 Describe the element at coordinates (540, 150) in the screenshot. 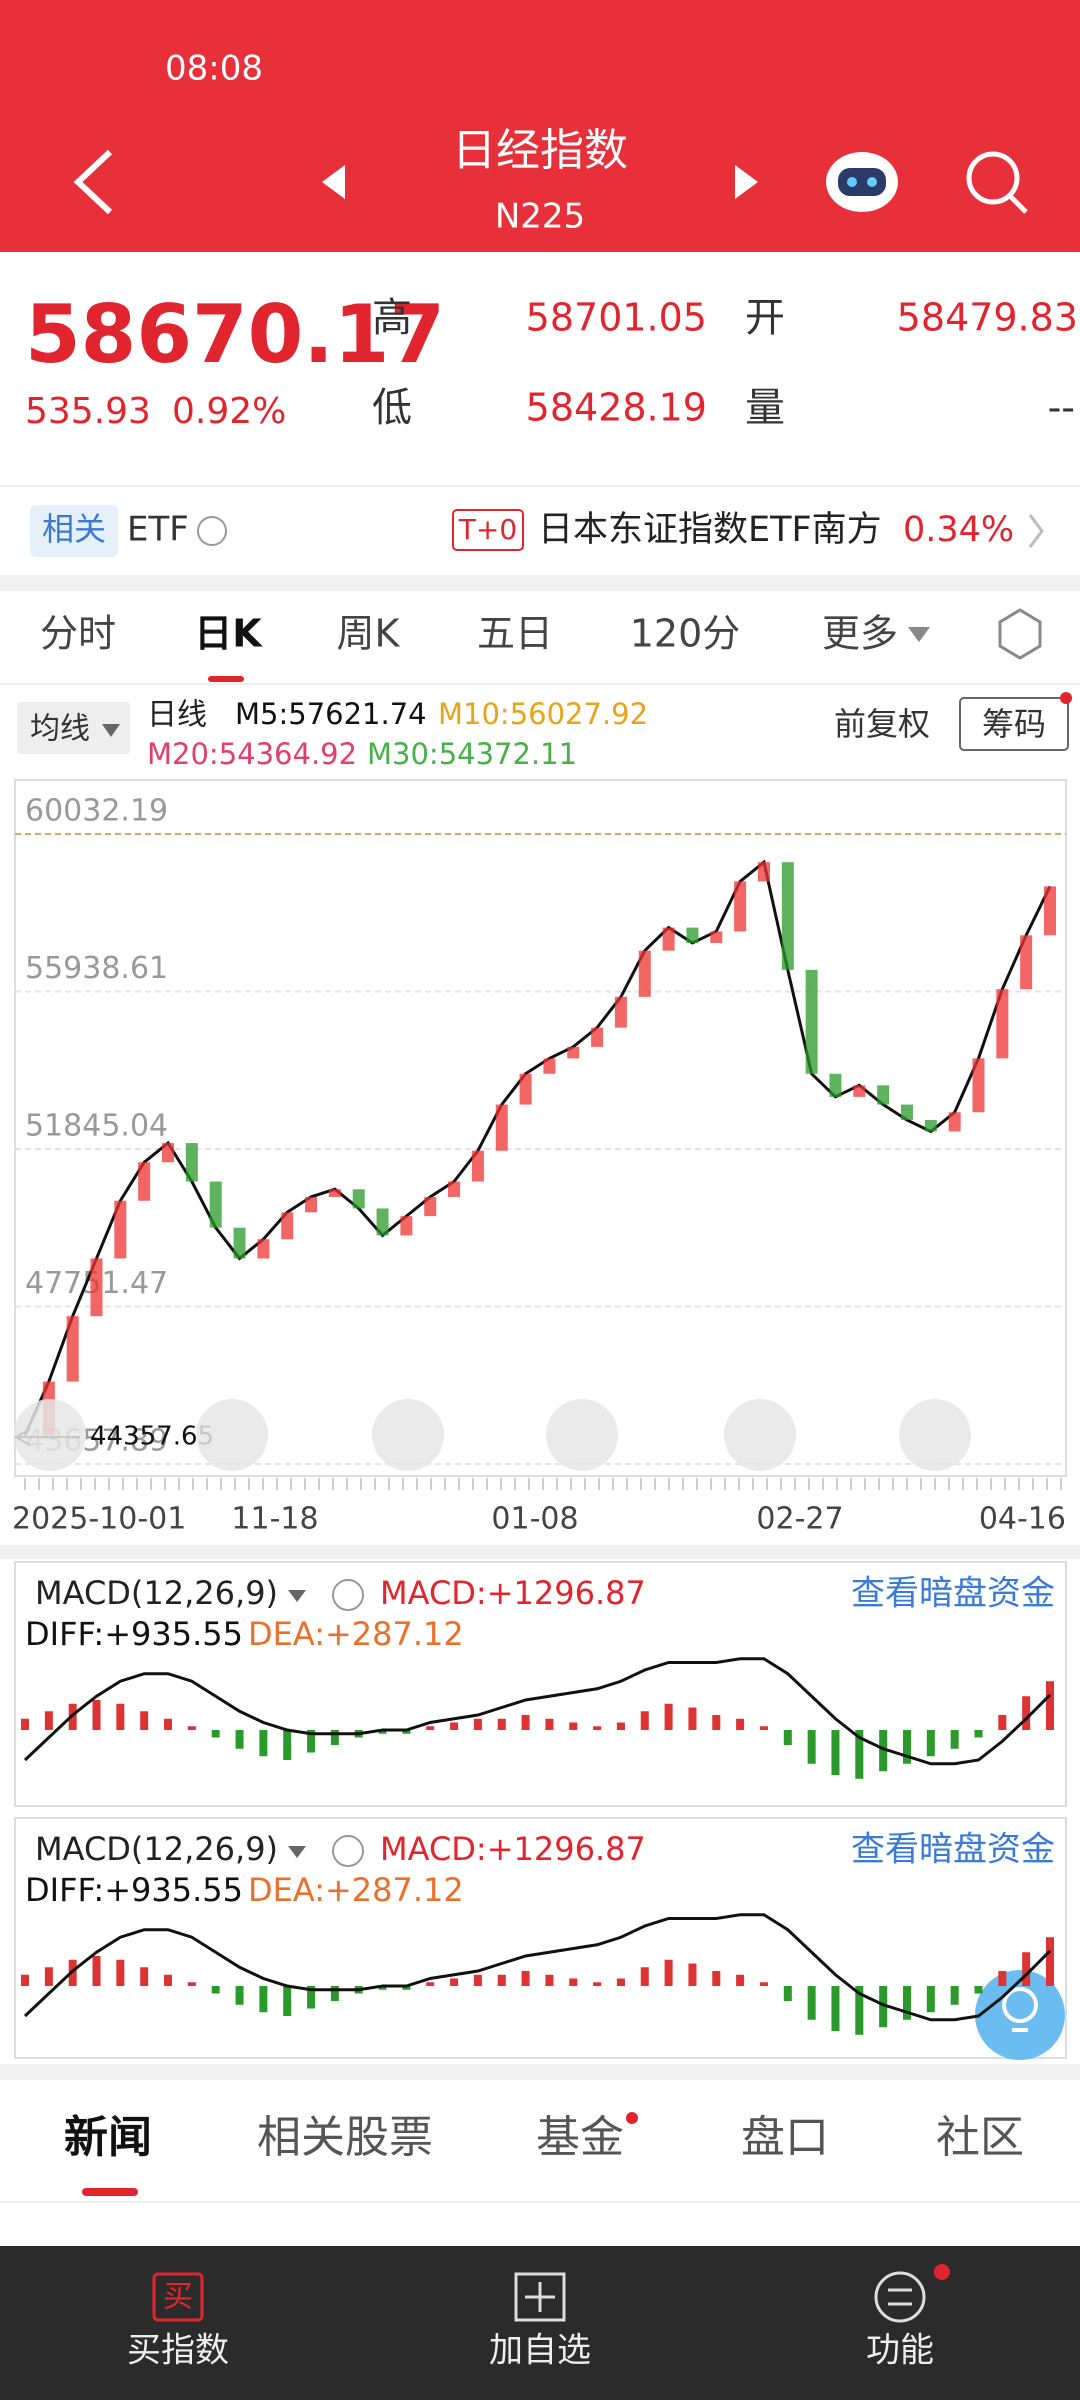

I see `header-title: 日经指数` at that location.